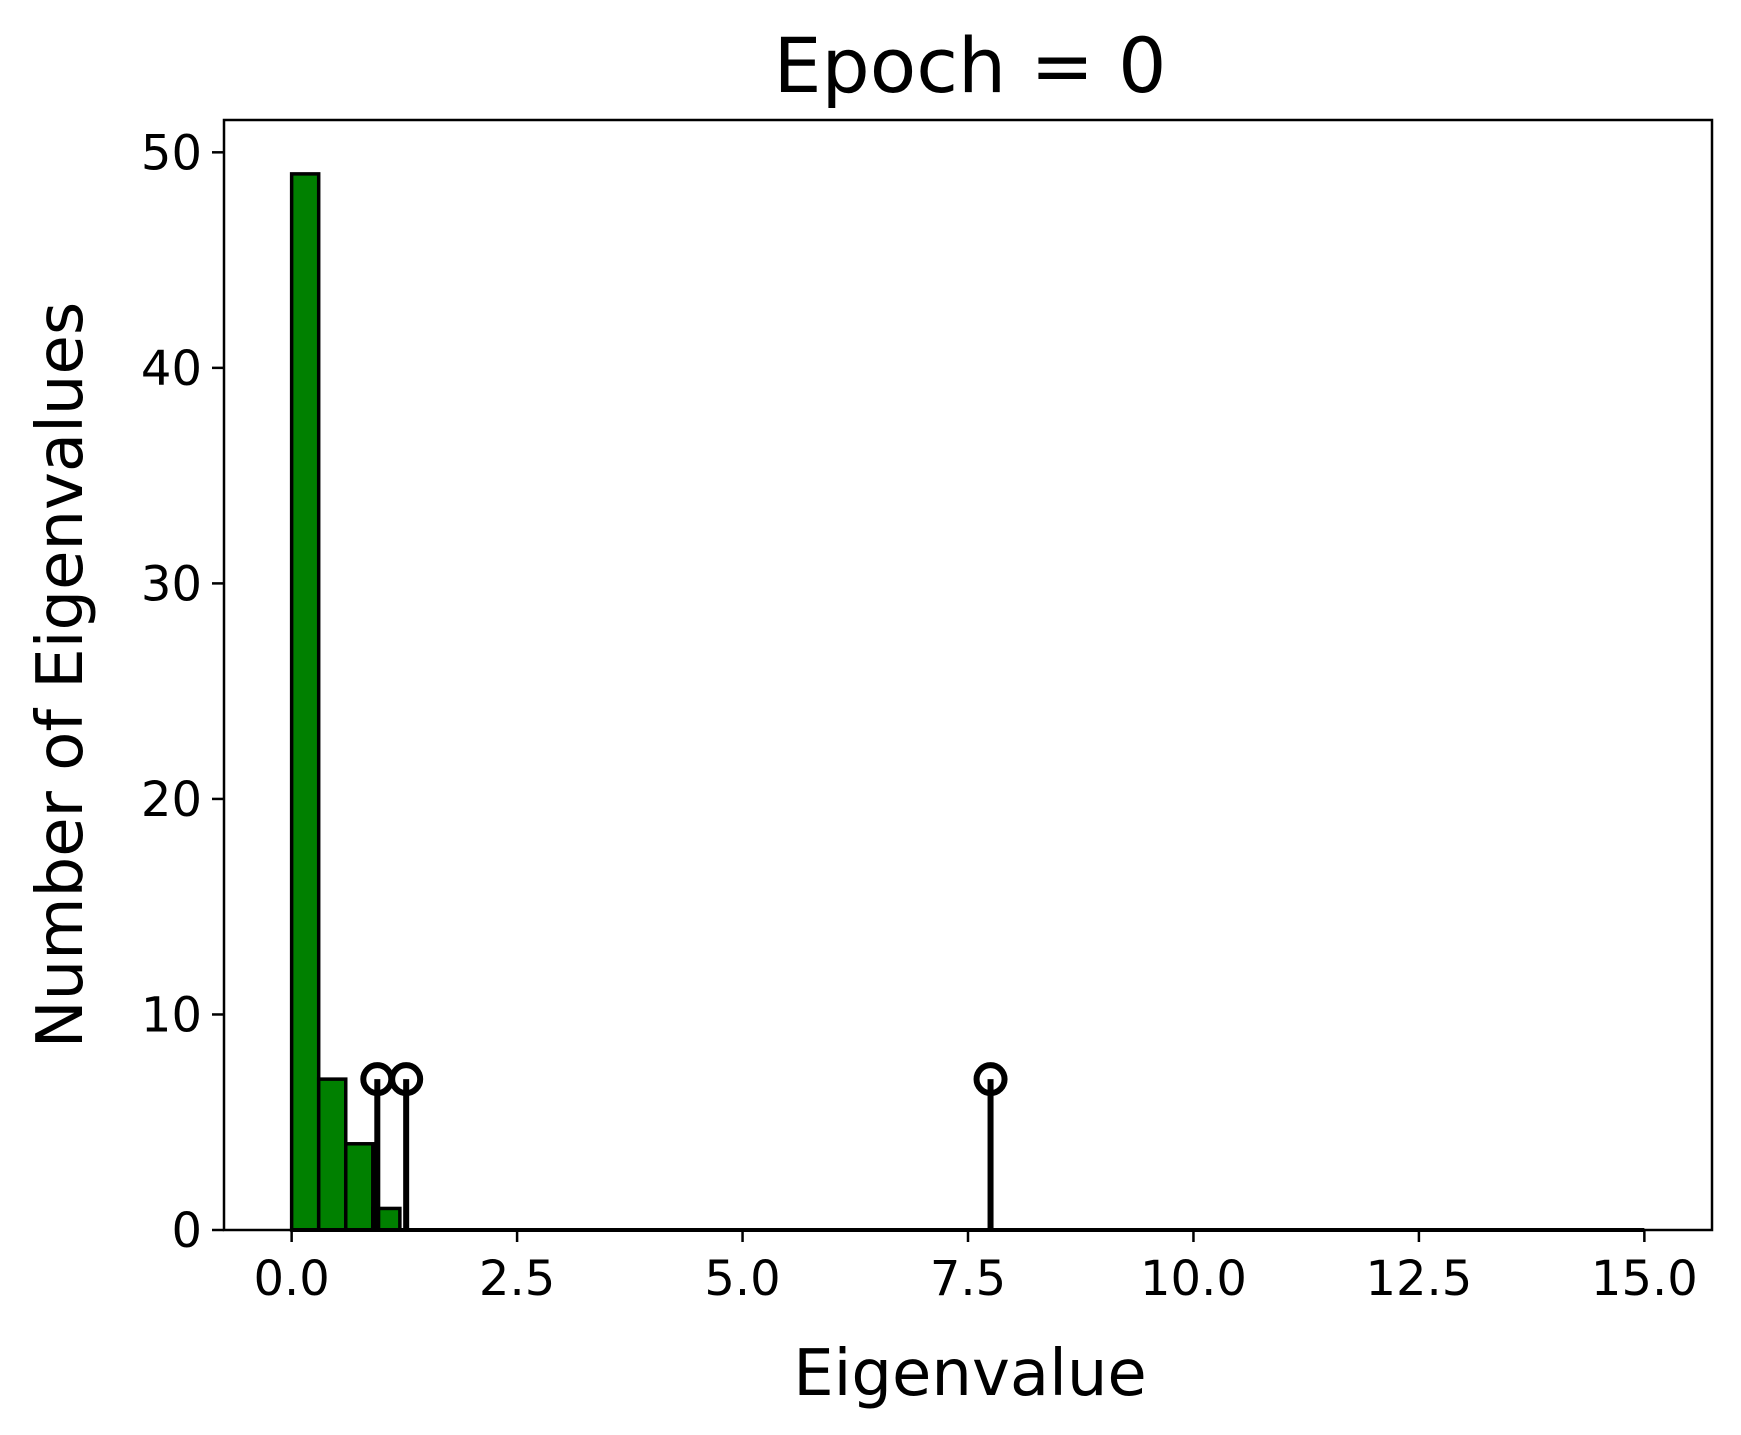 The height and width of the screenshot is (1435, 1741). I want to click on x-tick-label: 12.5, so click(1418, 1279).